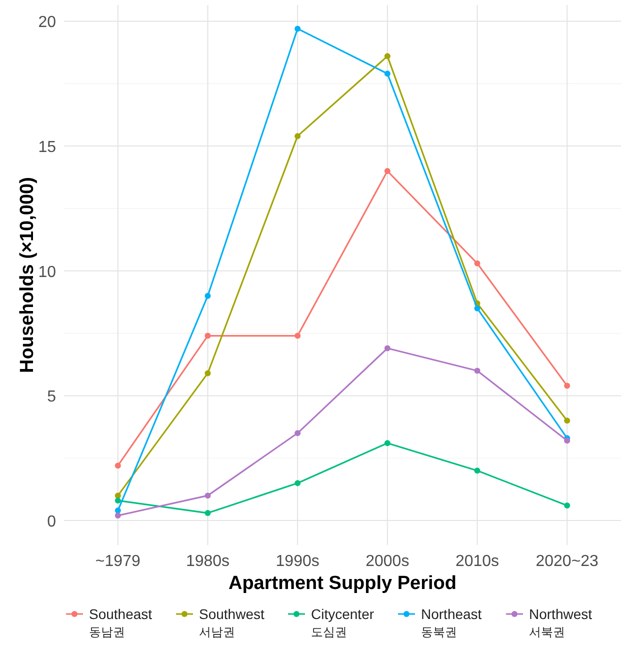 This screenshot has height=645, width=624. I want to click on y-tick-label: 20, so click(47, 23).